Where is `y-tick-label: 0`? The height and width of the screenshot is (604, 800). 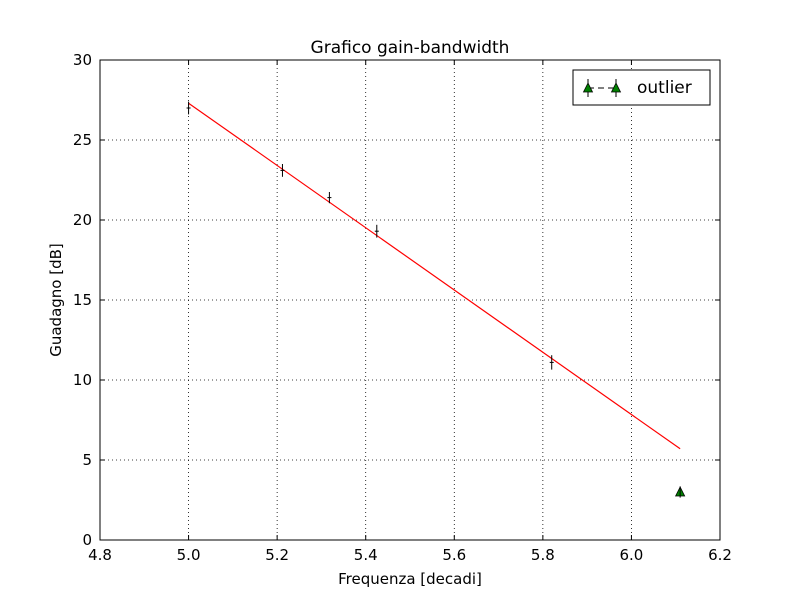
y-tick-label: 0 is located at coordinates (87, 540).